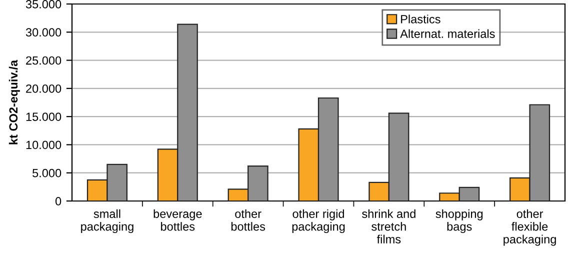  Describe the element at coordinates (107, 221) in the screenshot. I see `x-tick-label: small packaging` at that location.